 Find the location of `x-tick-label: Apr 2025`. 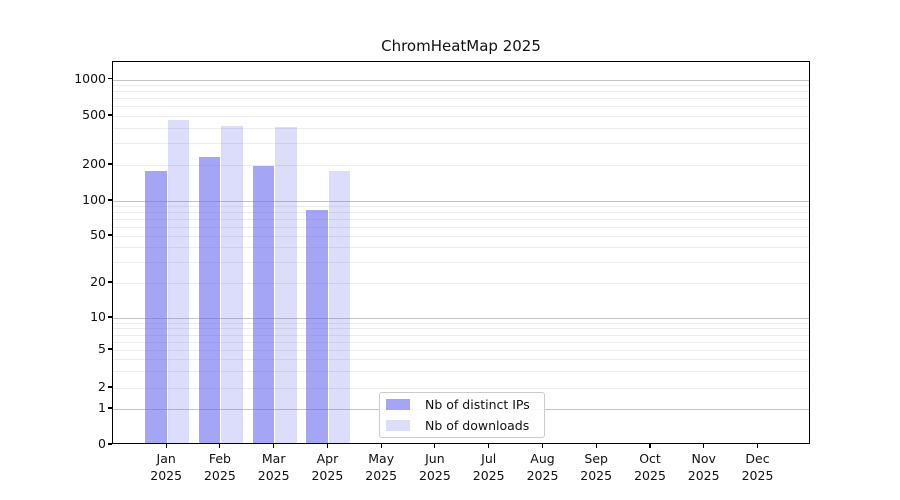

x-tick-label: Apr 2025 is located at coordinates (327, 467).